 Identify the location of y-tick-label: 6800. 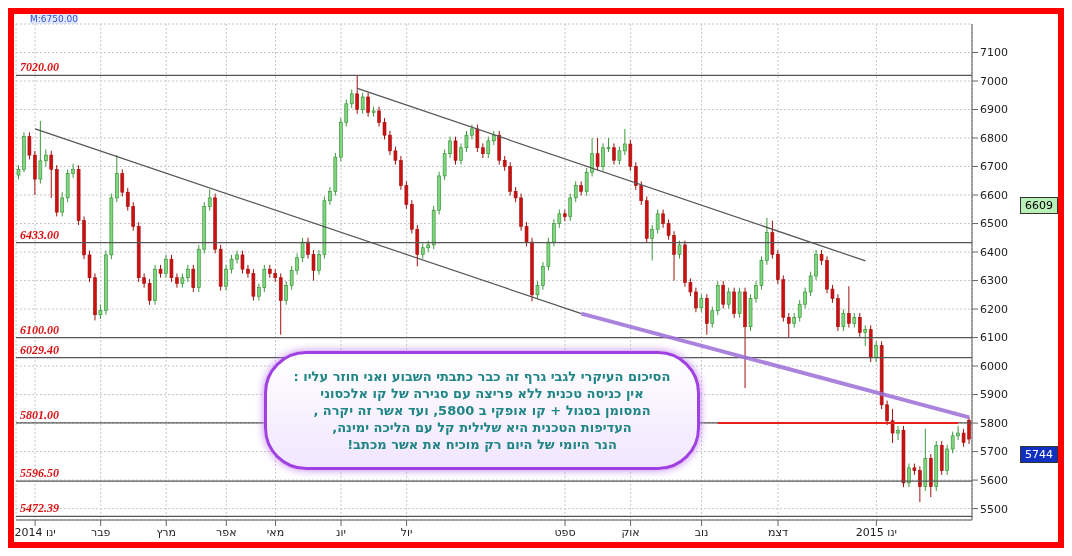
(994, 138).